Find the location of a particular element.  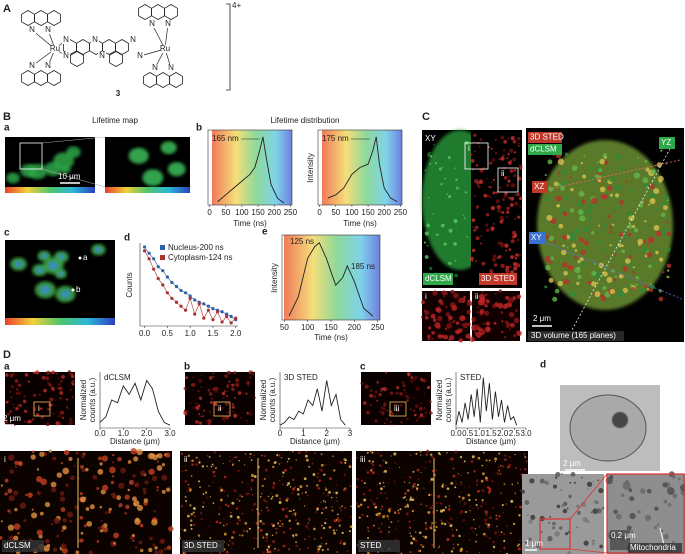

y-axis-label: Intensity is located at coordinates (310, 168).